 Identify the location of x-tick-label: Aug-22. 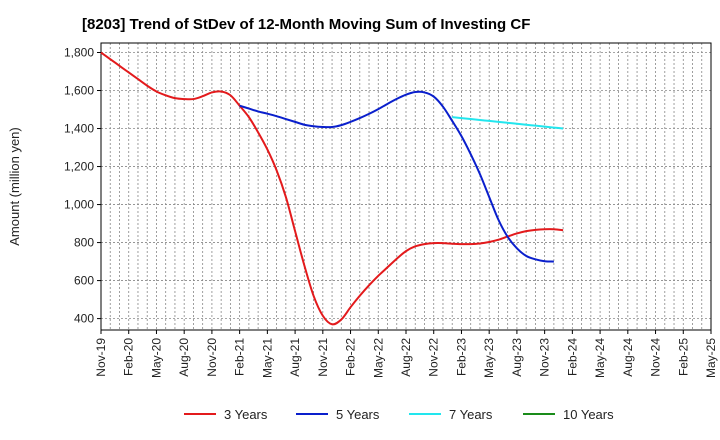
(406, 357).